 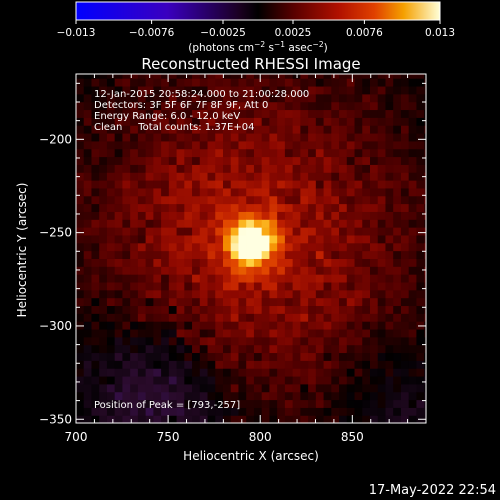 What do you see at coordinates (257, 47) in the screenshot?
I see `colorbar-unit-label: (photons cm−2 s−1 asec−2)` at bounding box center [257, 47].